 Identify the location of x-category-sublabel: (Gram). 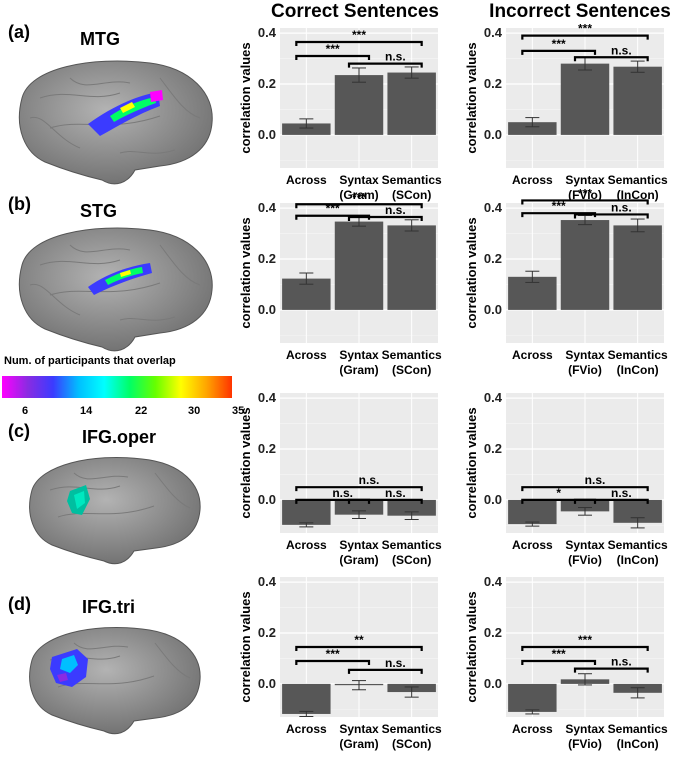
(358, 560).